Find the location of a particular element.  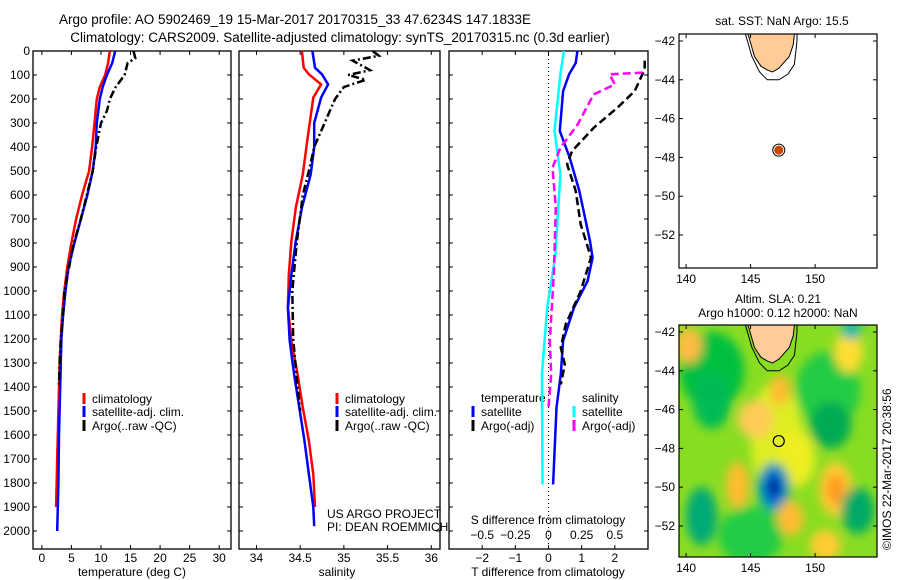

x-tick-label: −2 is located at coordinates (482, 558).